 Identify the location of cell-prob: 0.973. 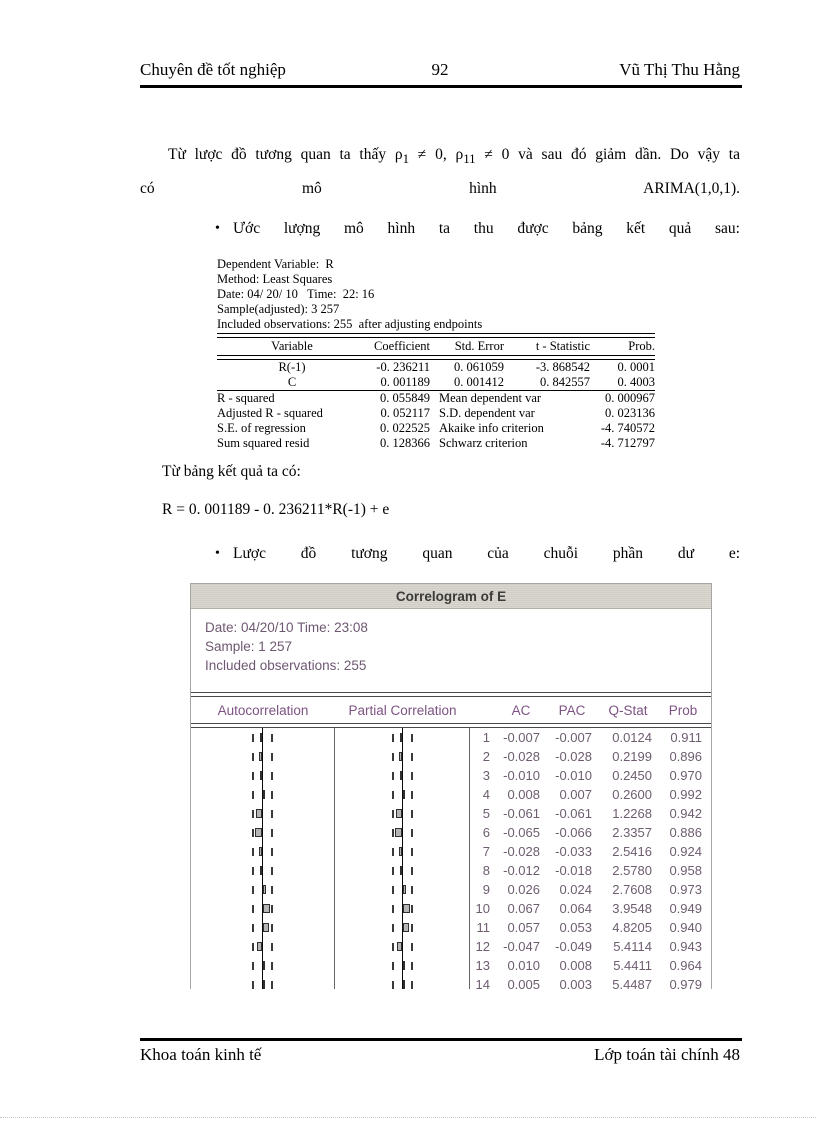
(685, 889).